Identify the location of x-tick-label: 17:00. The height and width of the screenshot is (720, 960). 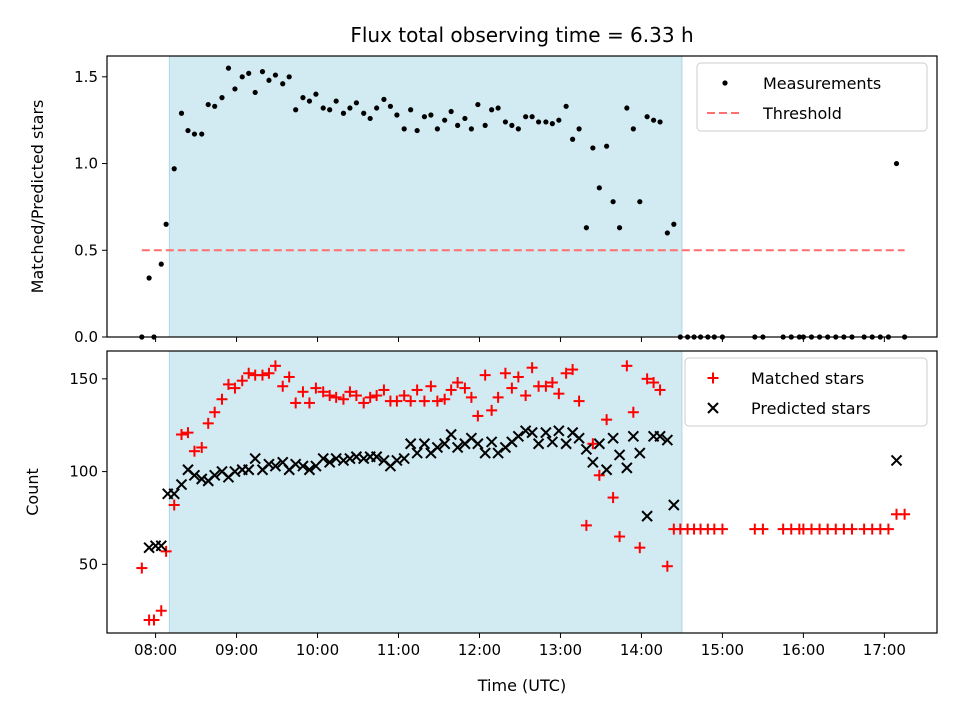
(884, 650).